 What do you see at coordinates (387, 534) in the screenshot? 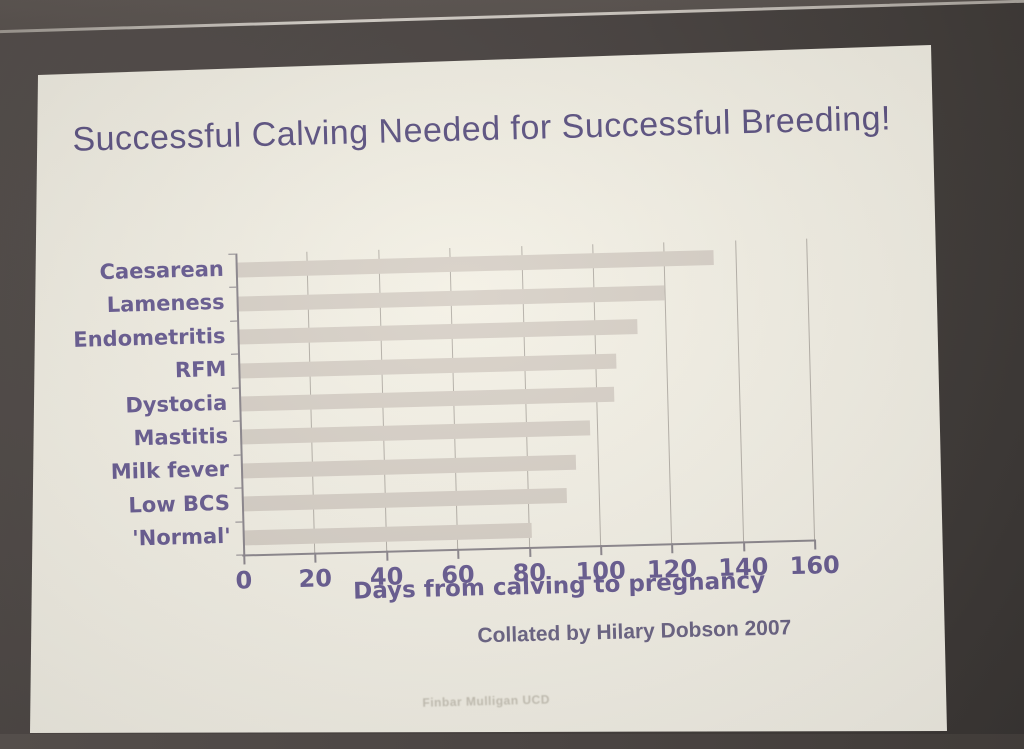
I see `bar--normal-` at bounding box center [387, 534].